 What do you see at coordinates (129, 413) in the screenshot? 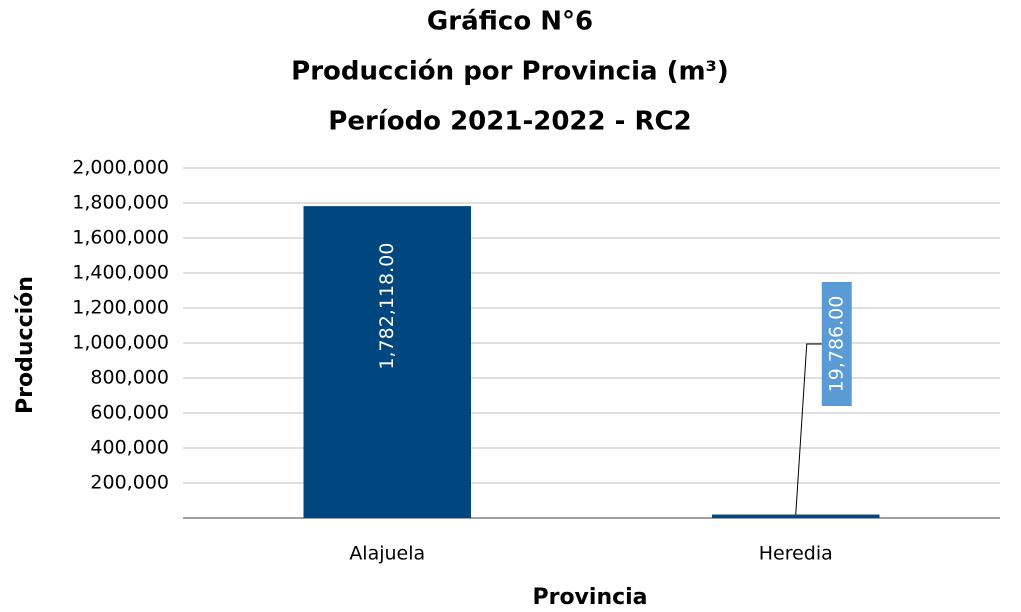
I see `y-tick-label: 600,000` at bounding box center [129, 413].